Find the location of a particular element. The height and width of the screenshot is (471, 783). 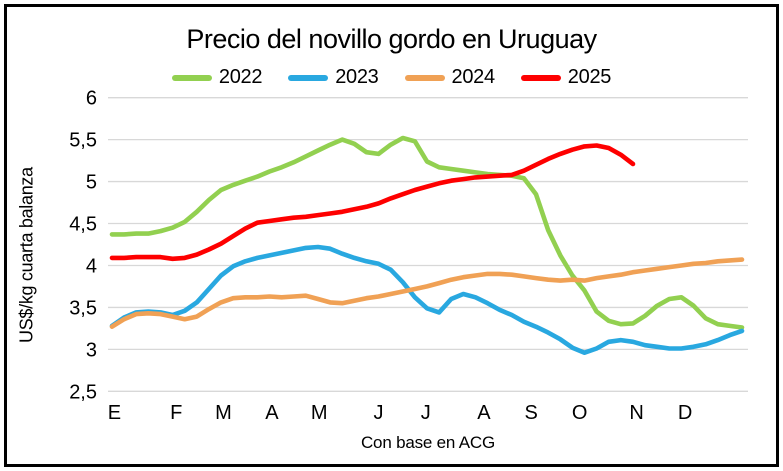

legend-item-2025: 2025 is located at coordinates (566, 77).